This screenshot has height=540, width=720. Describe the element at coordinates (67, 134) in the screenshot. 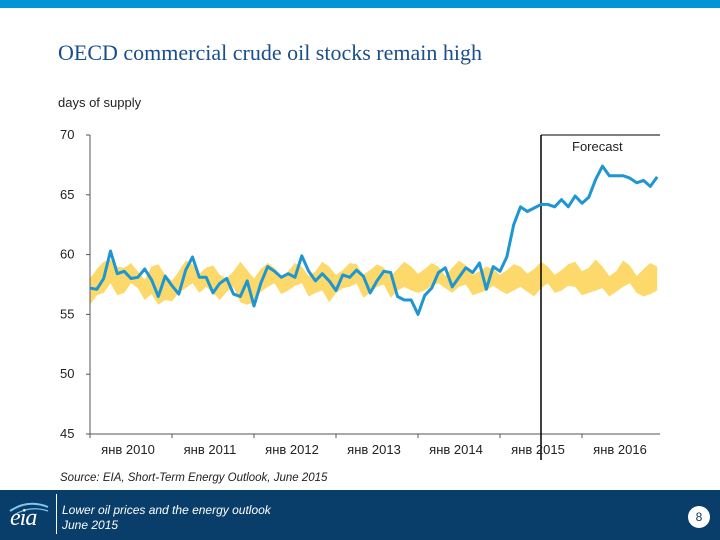

I see `y-tick-label: 70` at that location.